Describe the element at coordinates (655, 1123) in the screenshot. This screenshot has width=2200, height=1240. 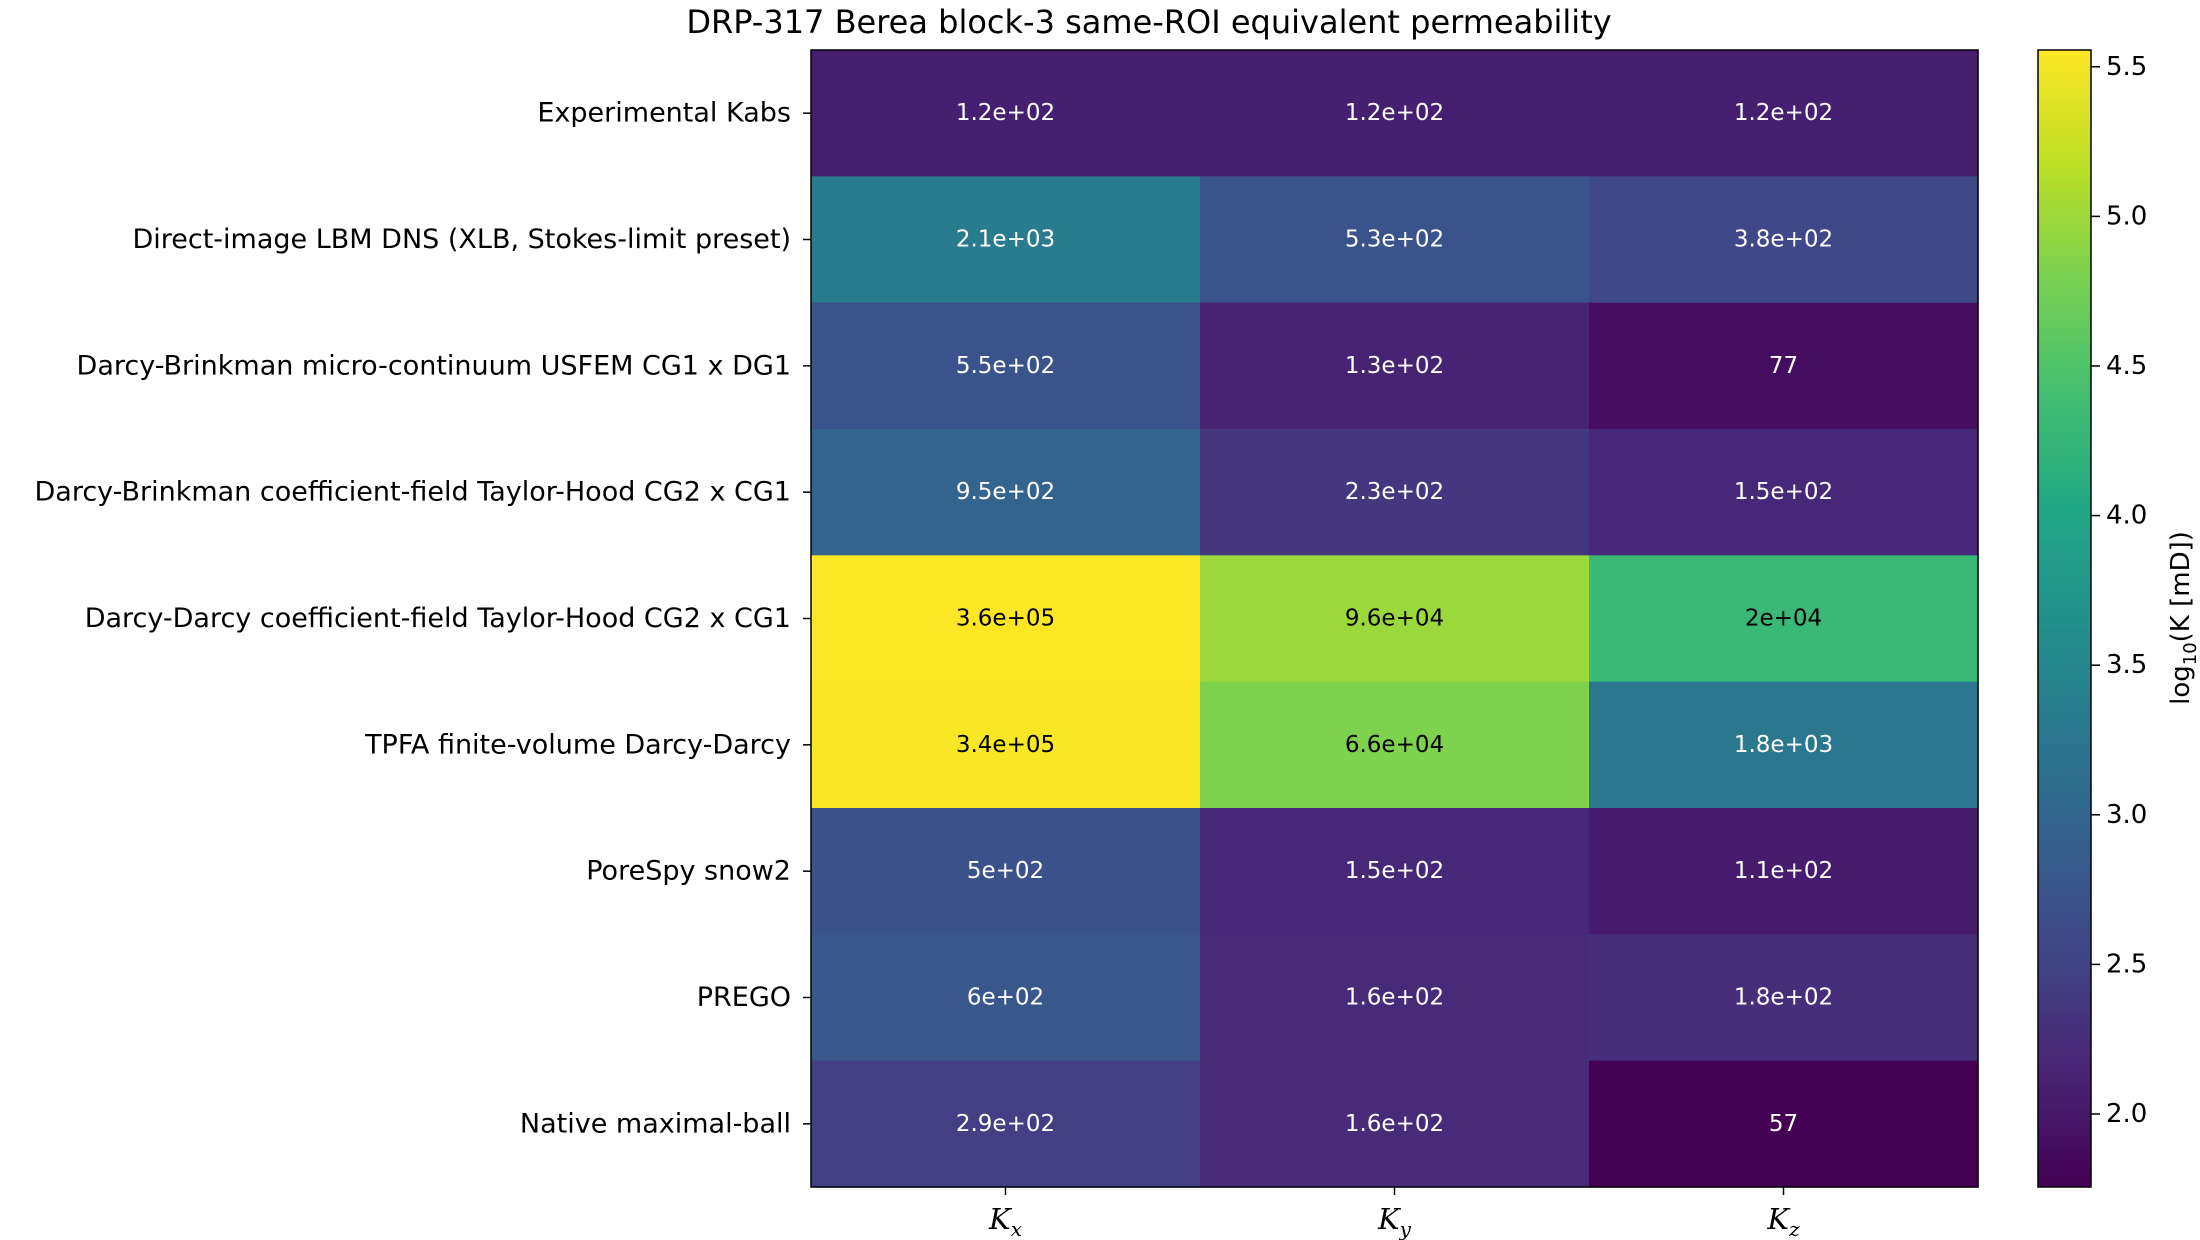
I see `row-label: Native maximal-ball` at that location.